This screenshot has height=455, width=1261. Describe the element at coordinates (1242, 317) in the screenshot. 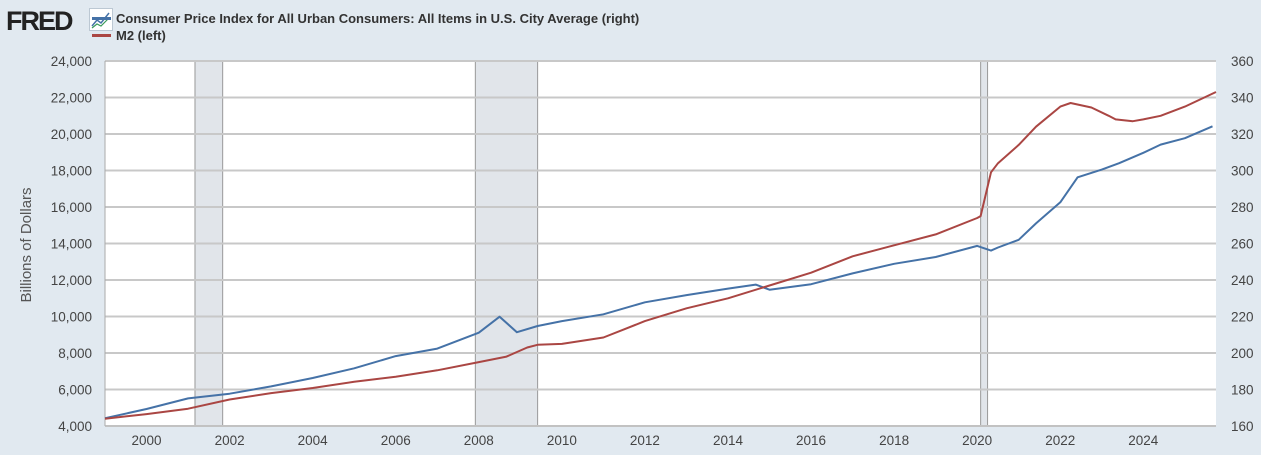

I see `y-tick-label-right: 220` at that location.